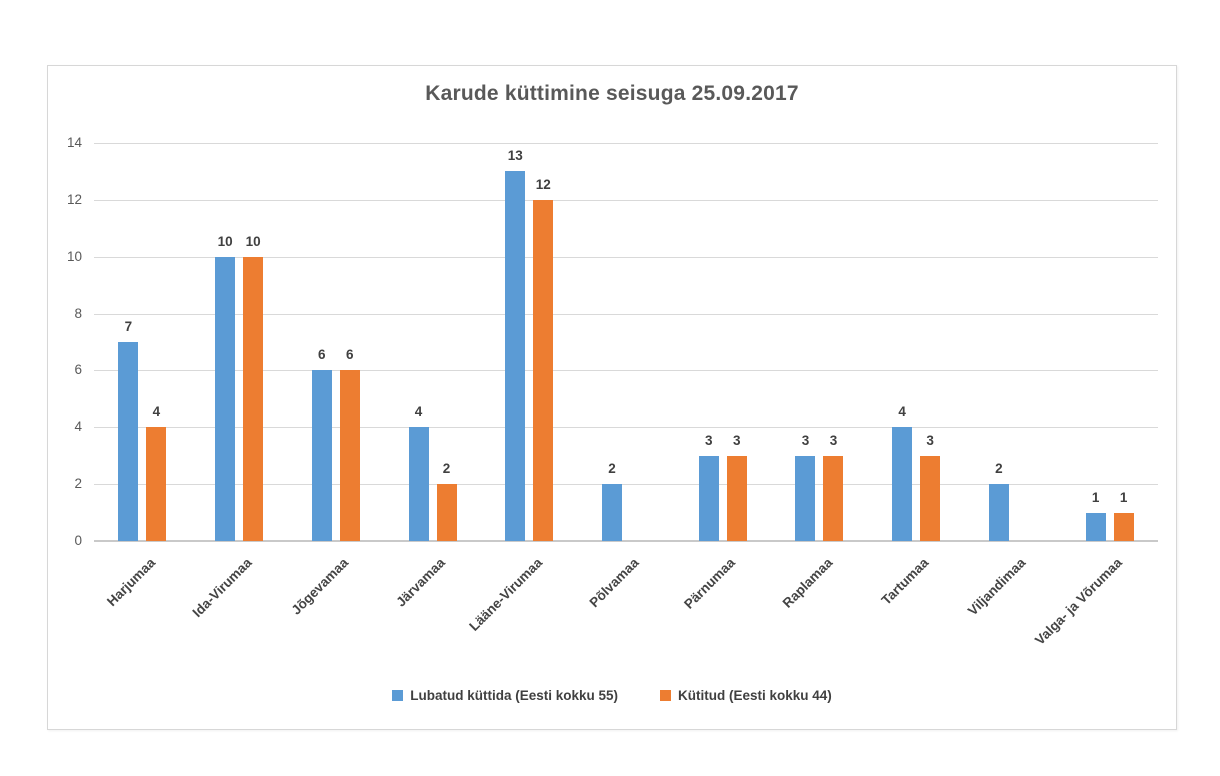 This screenshot has width=1220, height=776. Describe the element at coordinates (320, 586) in the screenshot. I see `x-axis-label-text: Jõgevamaa` at that location.